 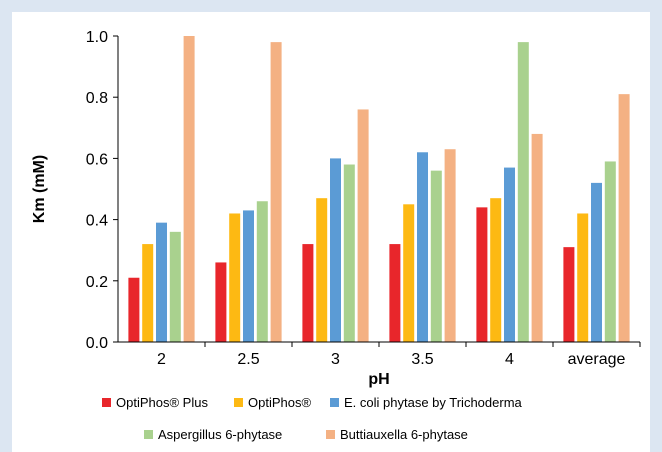 What do you see at coordinates (597, 359) in the screenshot?
I see `x-tick-label: average` at bounding box center [597, 359].